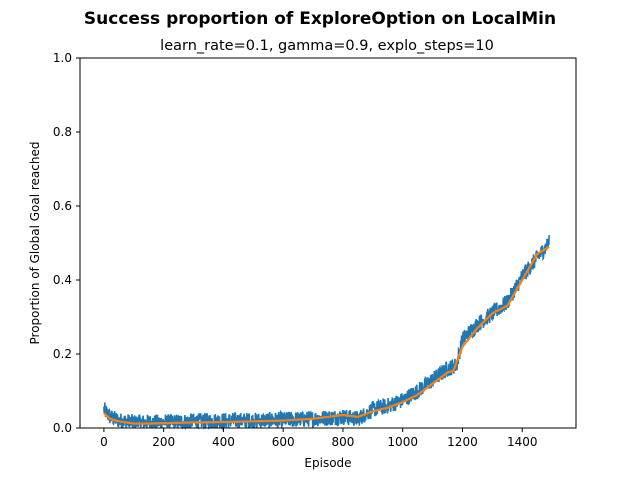  What do you see at coordinates (66, 243) in the screenshot?
I see `y-axis: 0.0 0.2 0.4 0.6 0.8 1.0` at bounding box center [66, 243].